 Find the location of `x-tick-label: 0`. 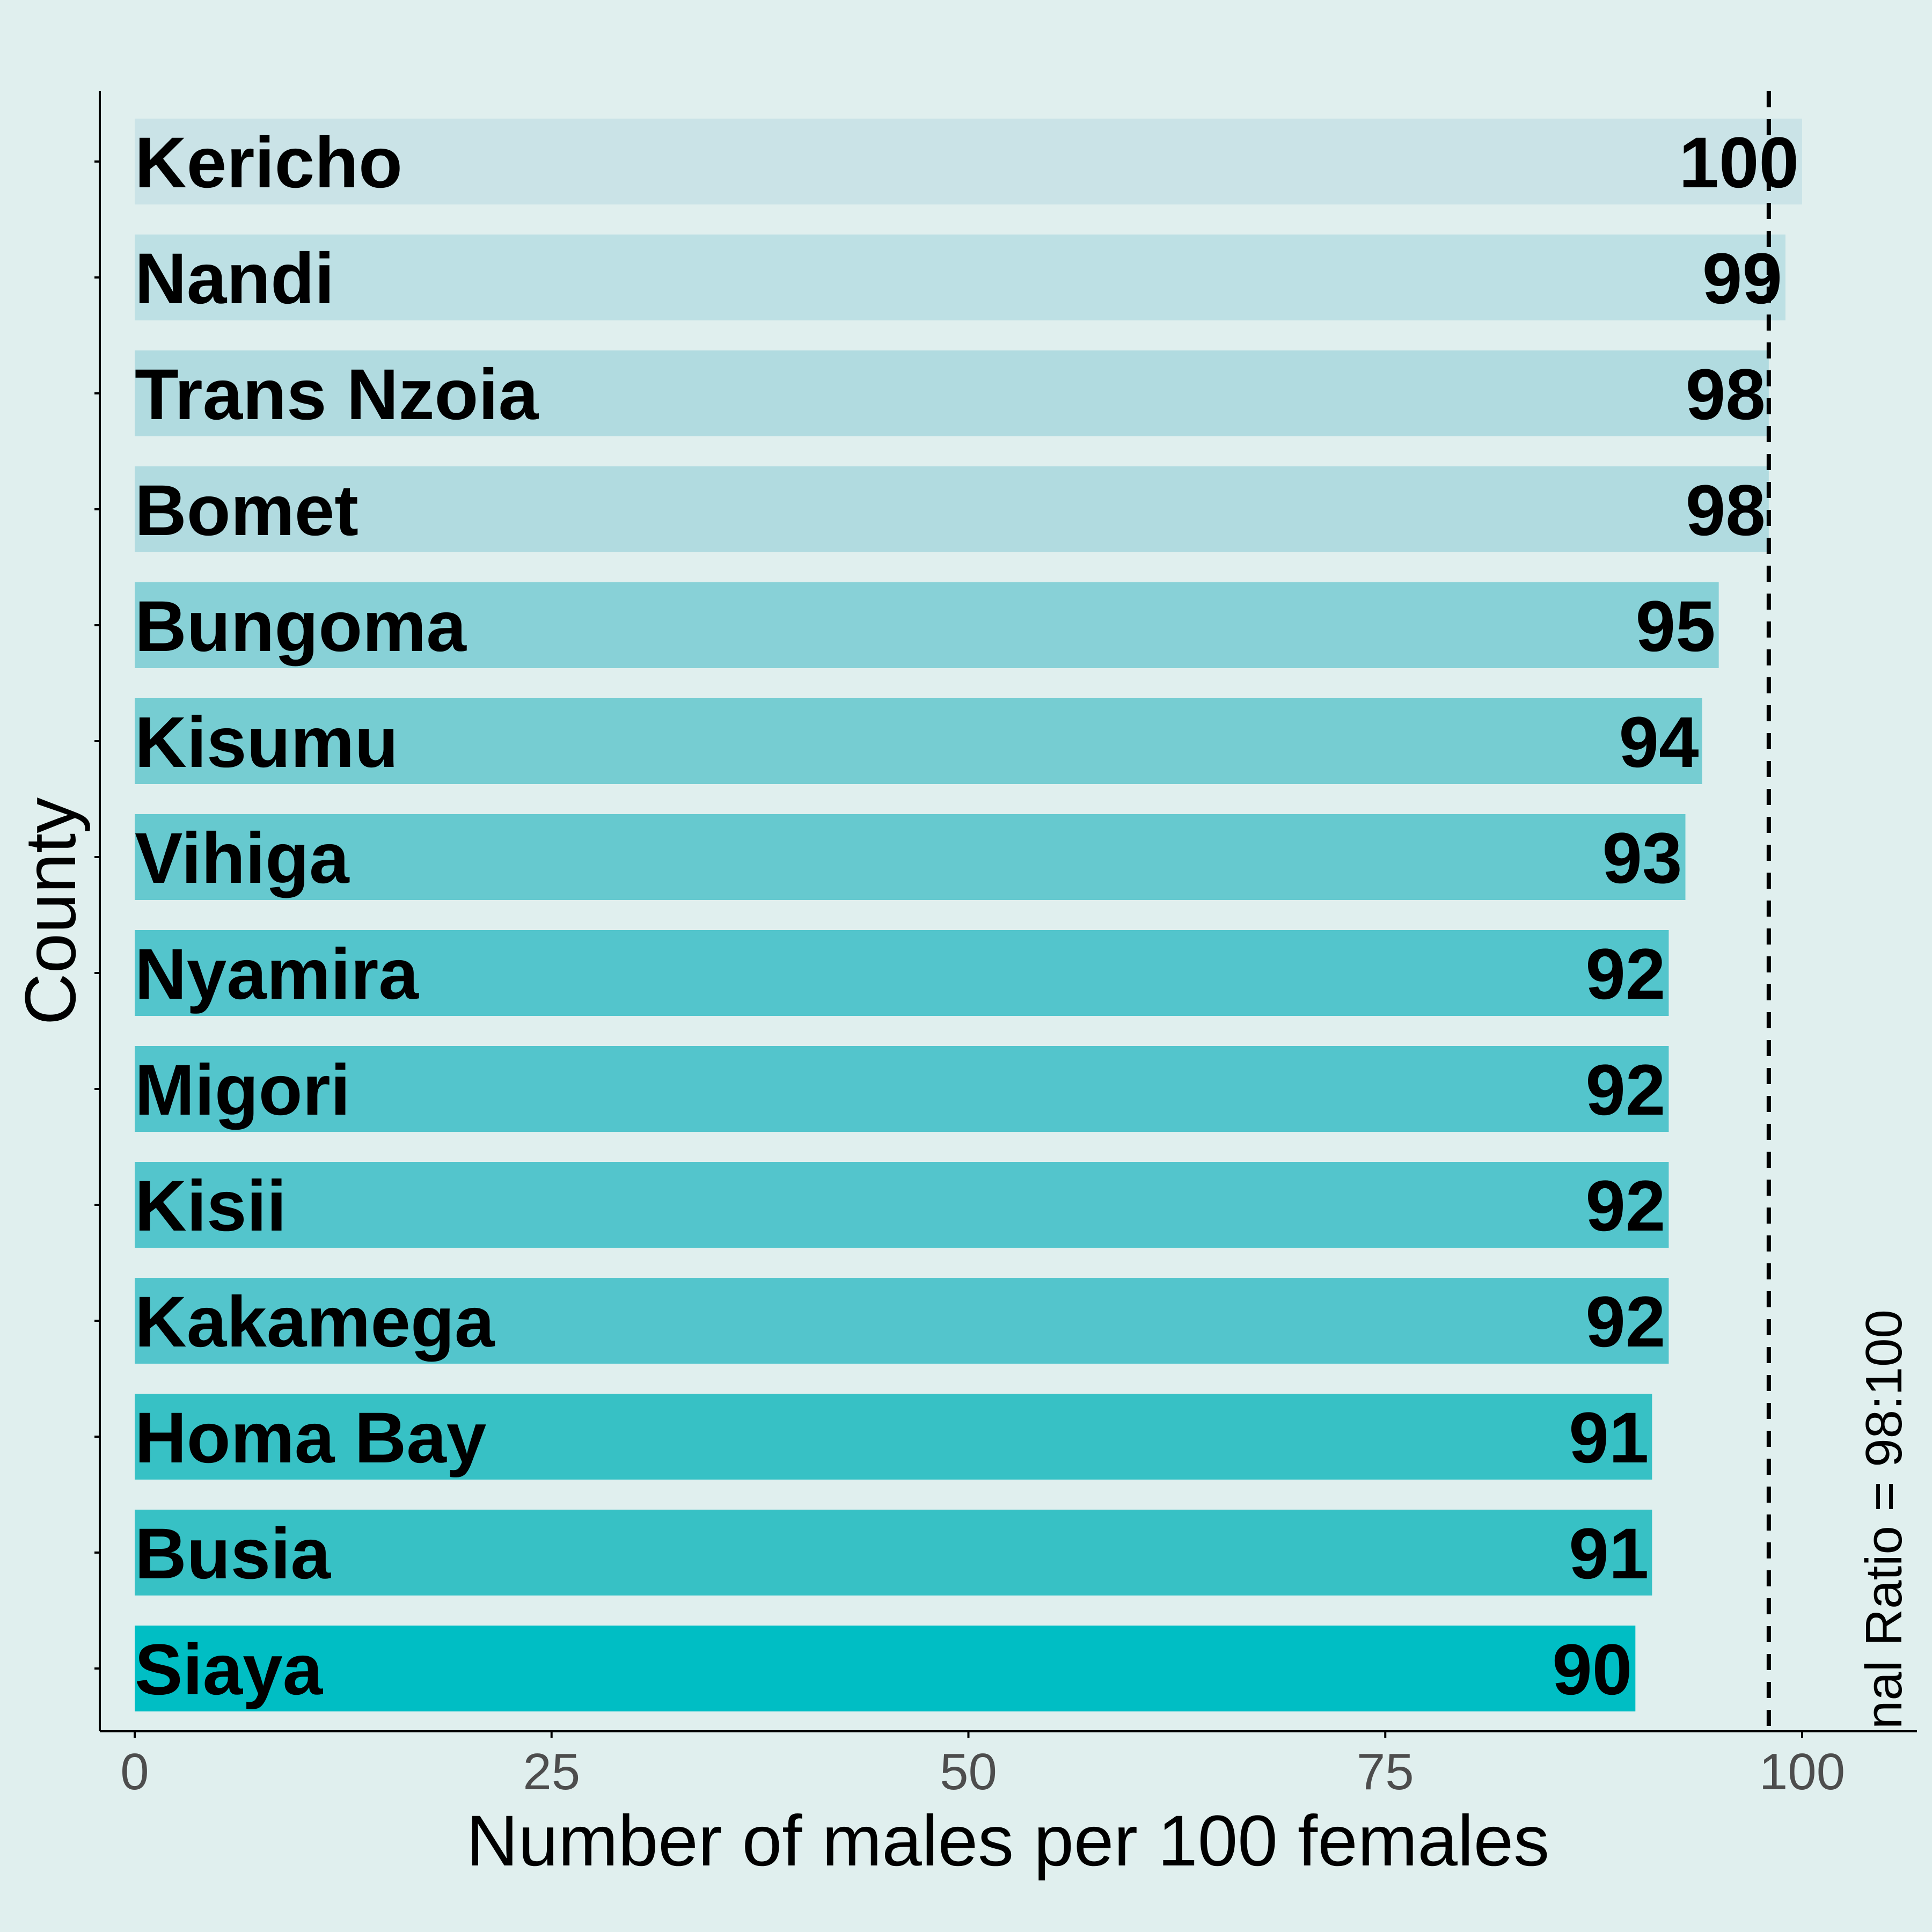

x-tick-label: 0 is located at coordinates (134, 1772).